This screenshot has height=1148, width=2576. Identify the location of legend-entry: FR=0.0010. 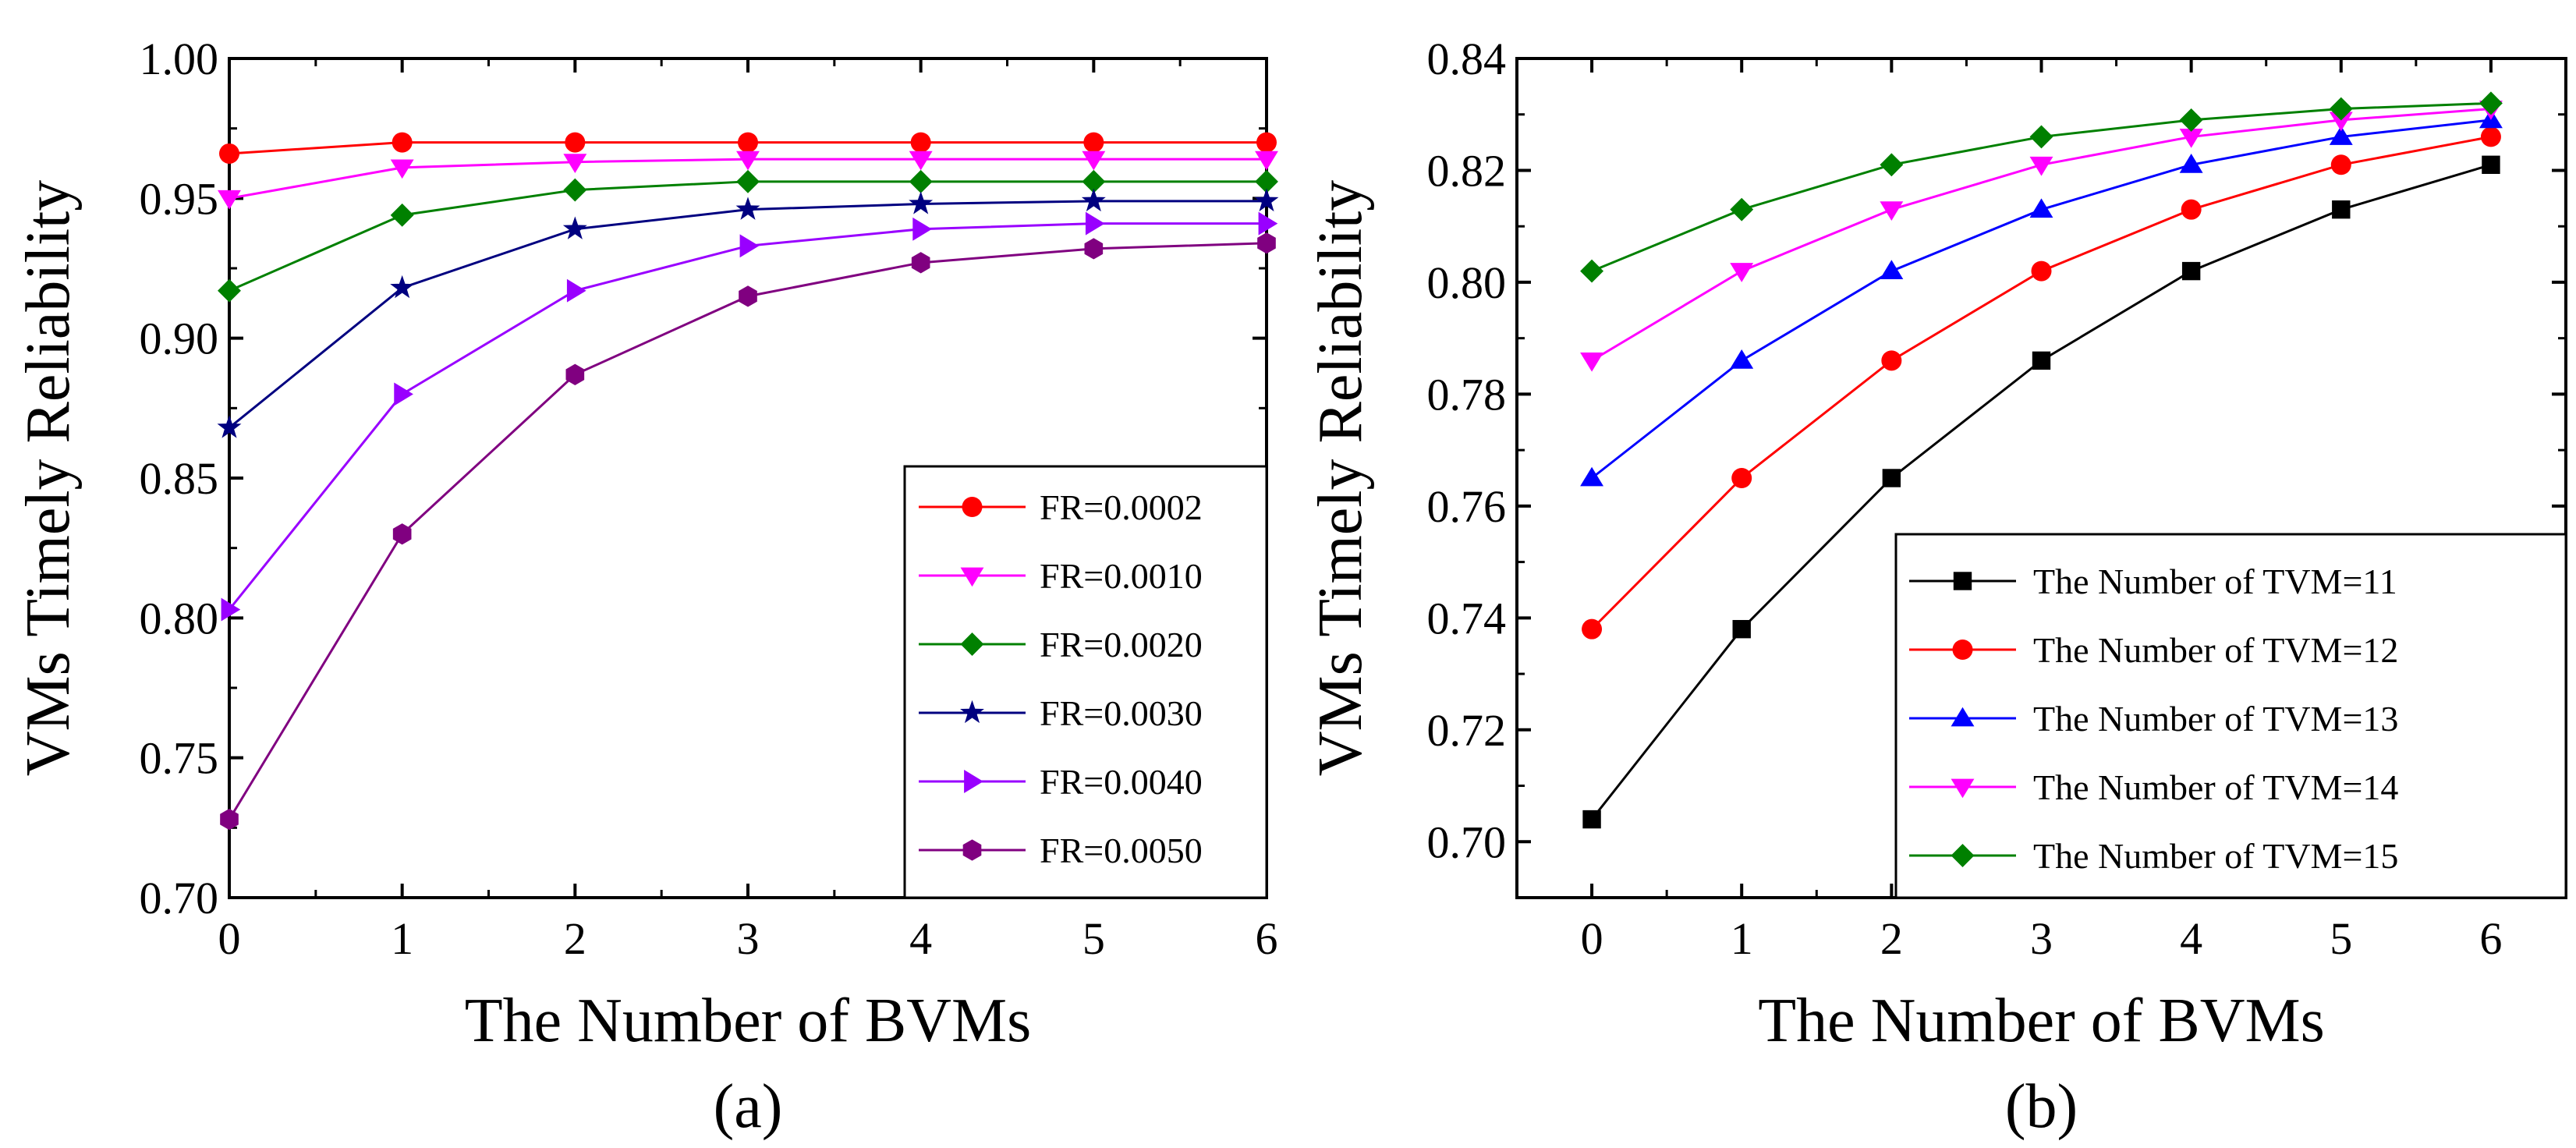
(1061, 576).